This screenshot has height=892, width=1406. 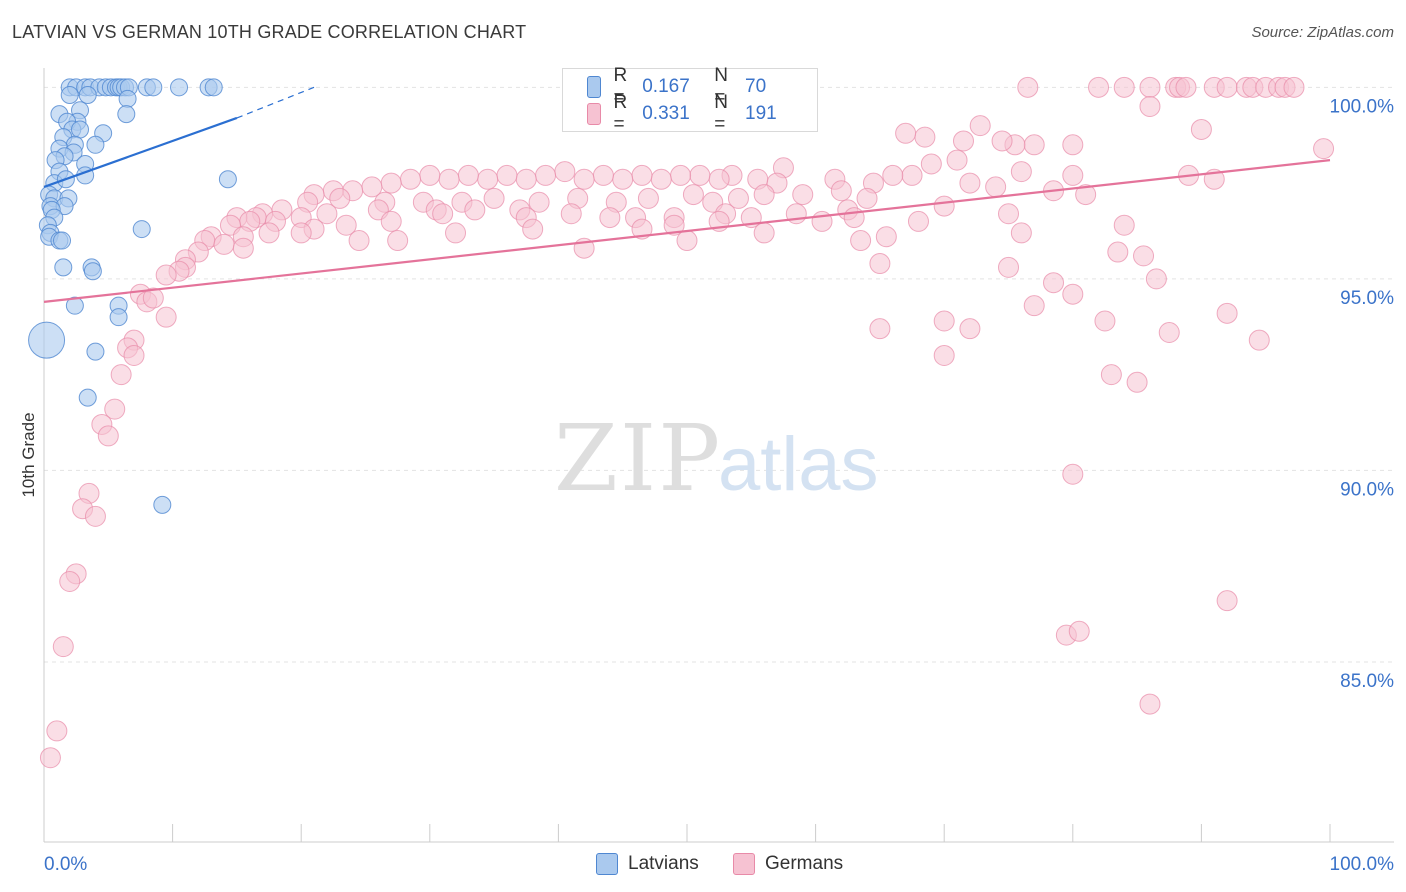 What do you see at coordinates (702, 113) in the screenshot?
I see `legend-row-germans: R = 0.331 N = 191` at bounding box center [702, 113].